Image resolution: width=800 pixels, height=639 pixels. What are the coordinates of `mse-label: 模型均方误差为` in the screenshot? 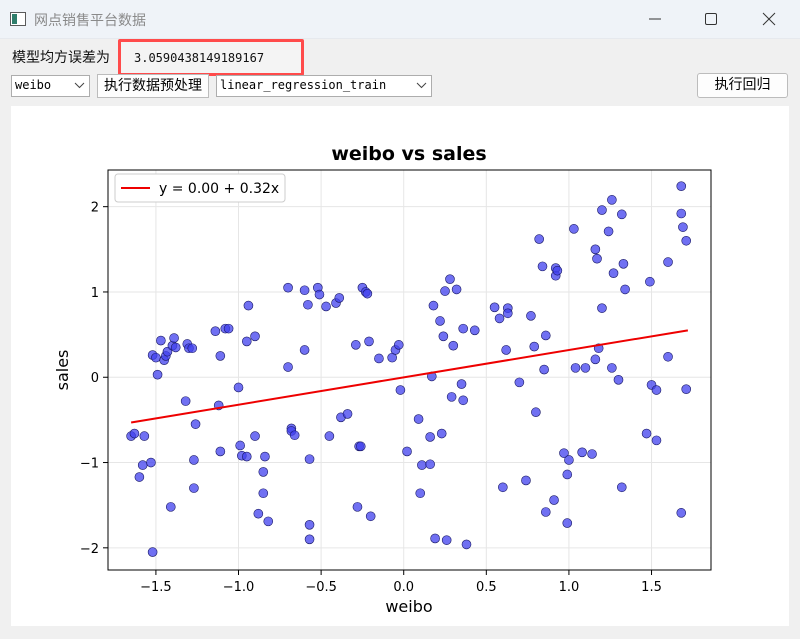 It's located at (61, 58).